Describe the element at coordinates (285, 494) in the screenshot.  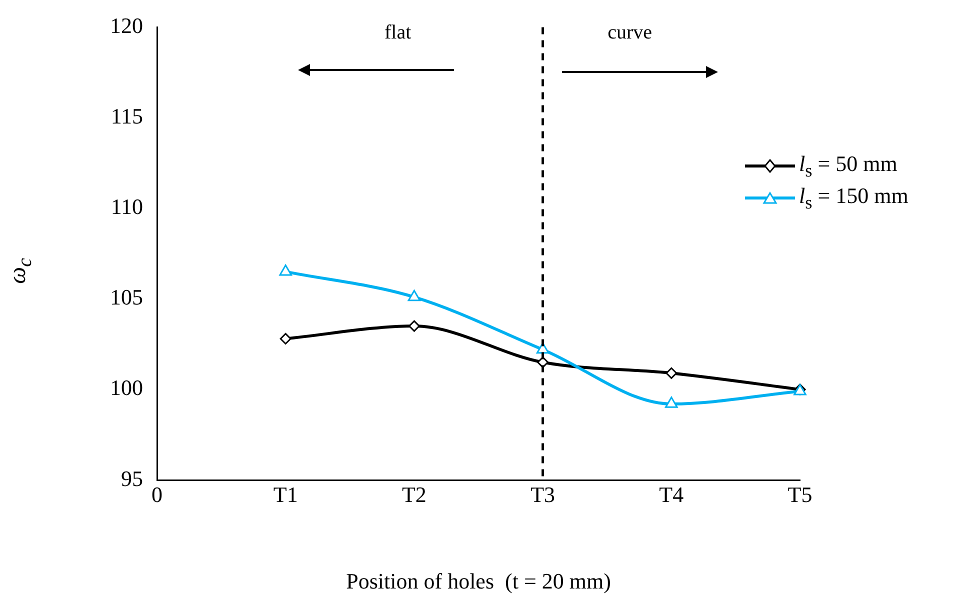
I see `x-tick-label: T1` at that location.